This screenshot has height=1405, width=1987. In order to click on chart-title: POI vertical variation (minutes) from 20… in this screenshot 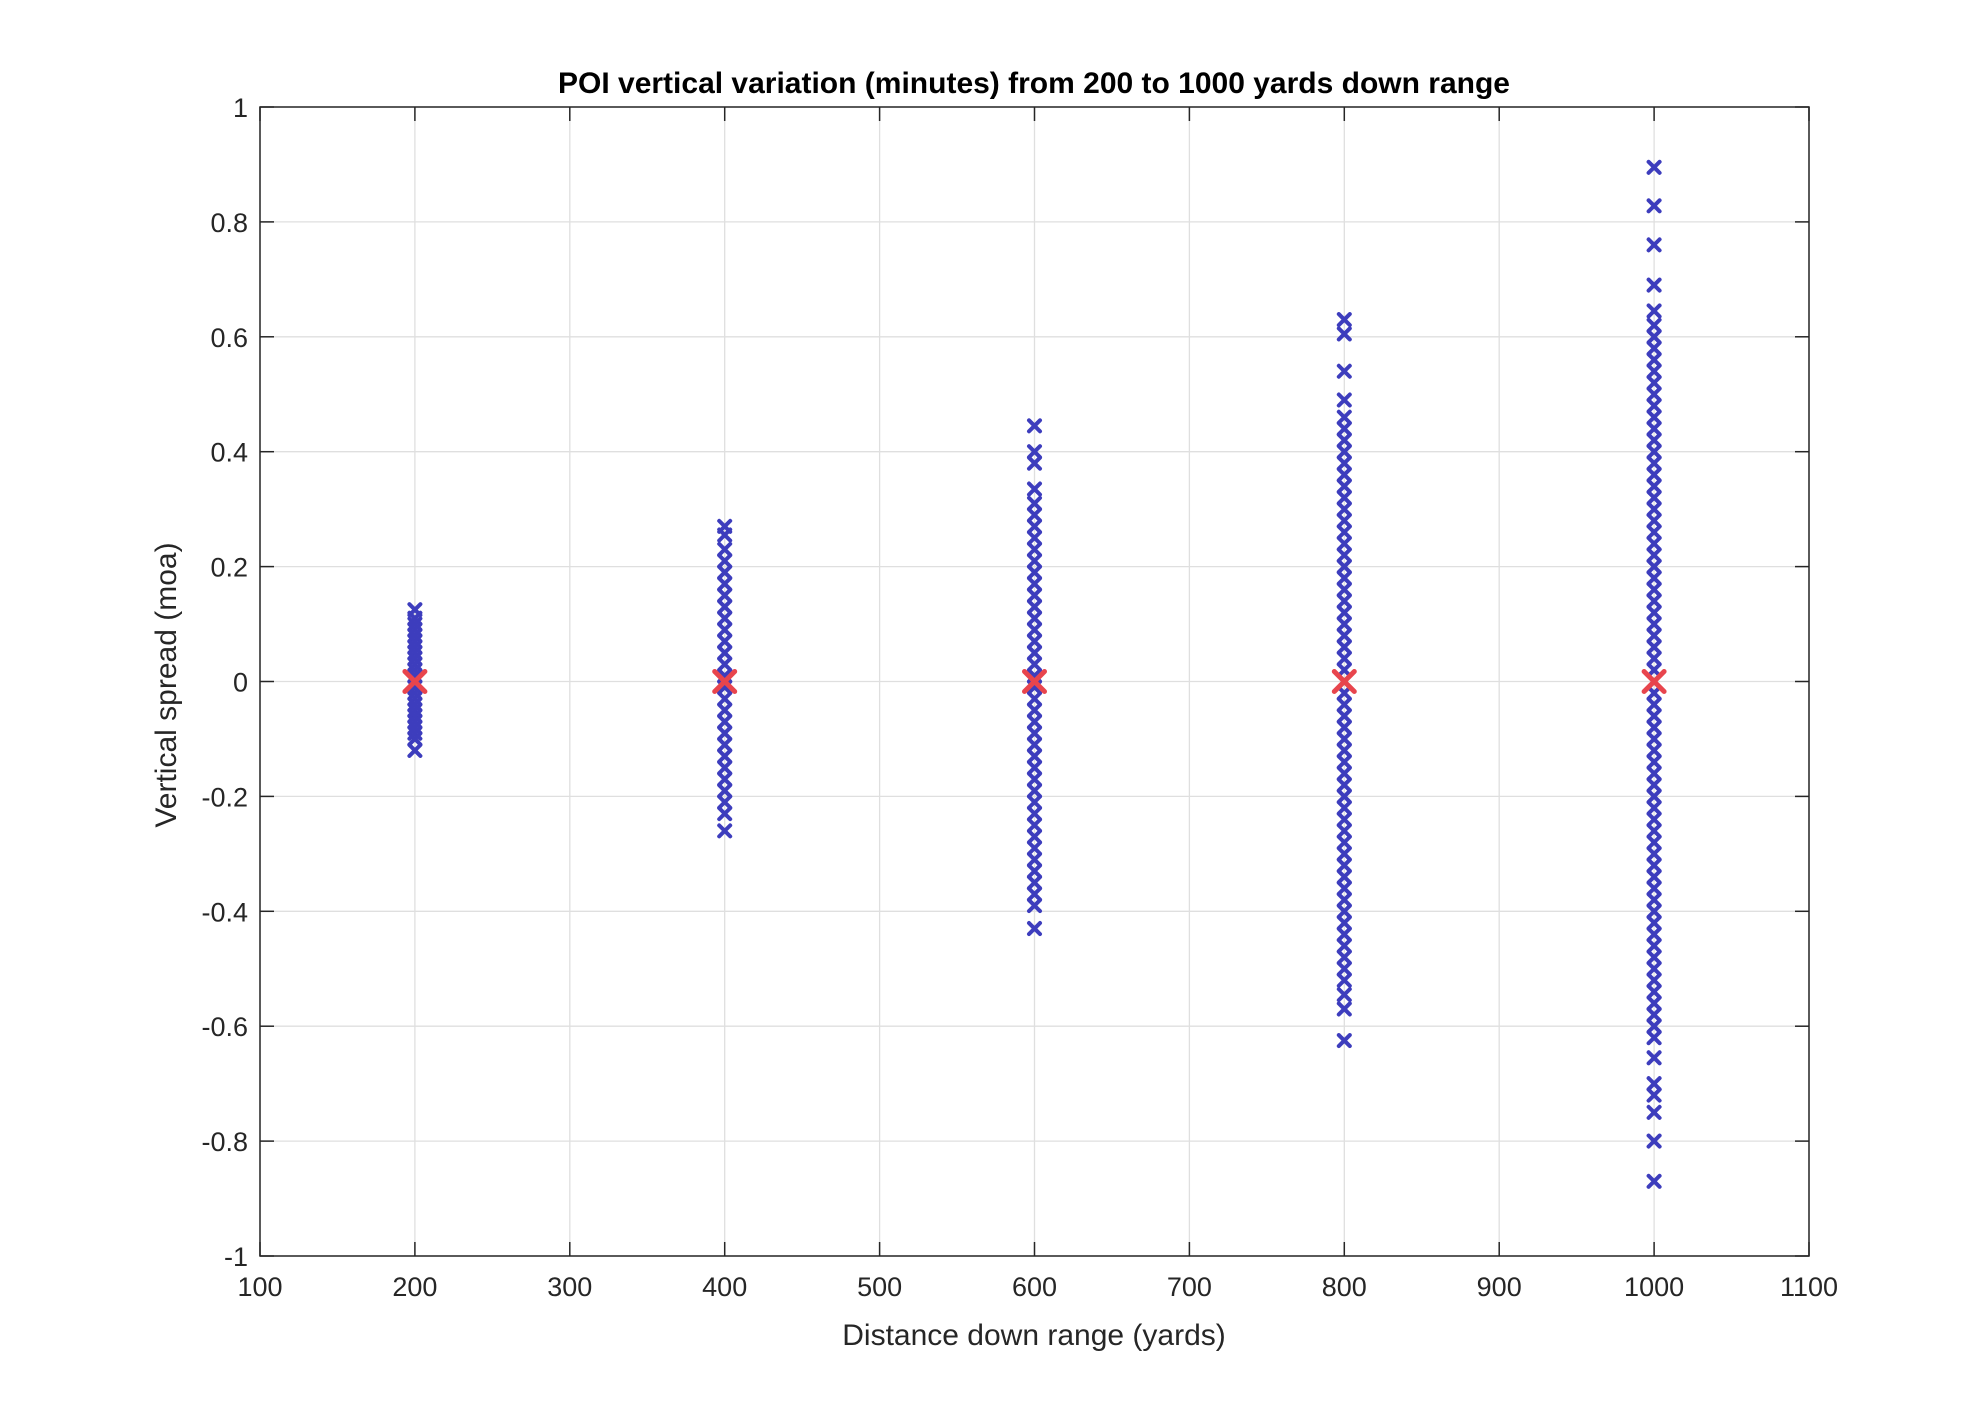, I will do `click(1034, 83)`.